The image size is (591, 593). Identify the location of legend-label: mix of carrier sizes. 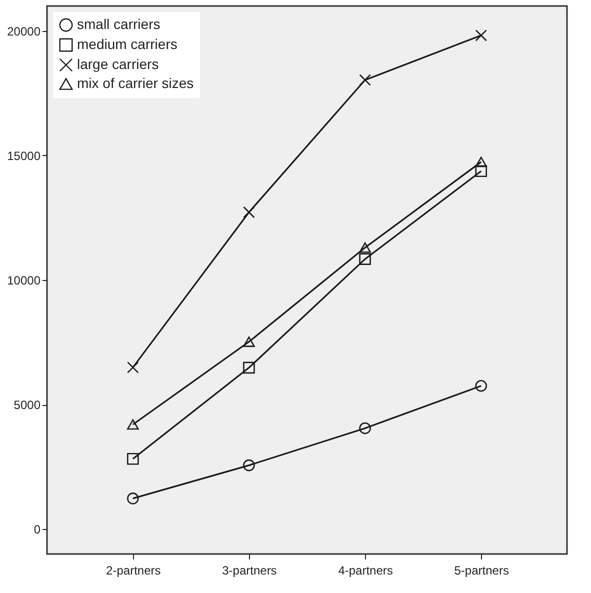
(135, 83).